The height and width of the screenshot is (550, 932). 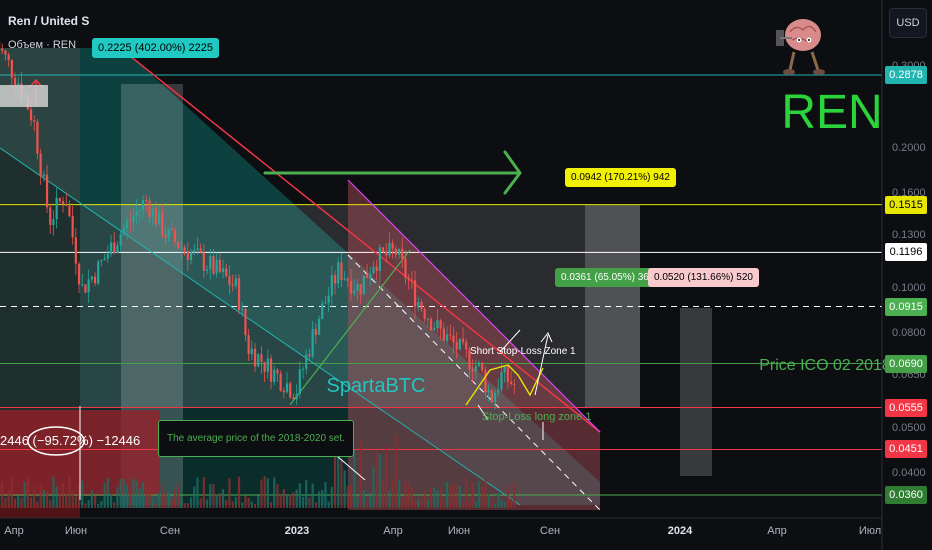 I want to click on white-arrow, so click(x=543, y=364).